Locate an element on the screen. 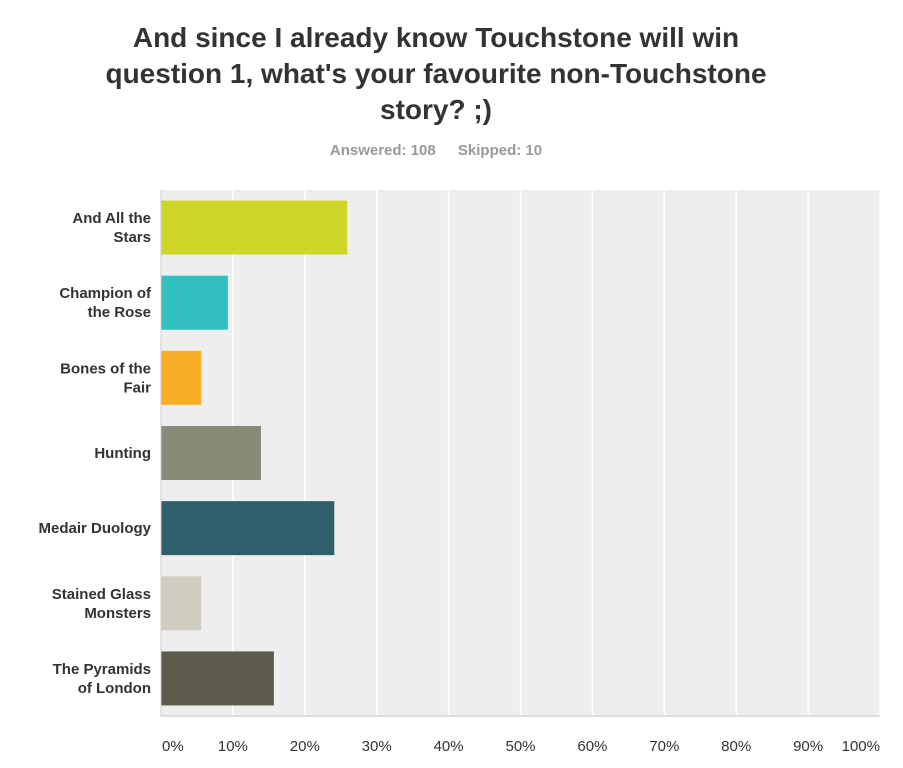 The width and height of the screenshot is (903, 768). x-tick-label-70: 70% is located at coordinates (664, 746).